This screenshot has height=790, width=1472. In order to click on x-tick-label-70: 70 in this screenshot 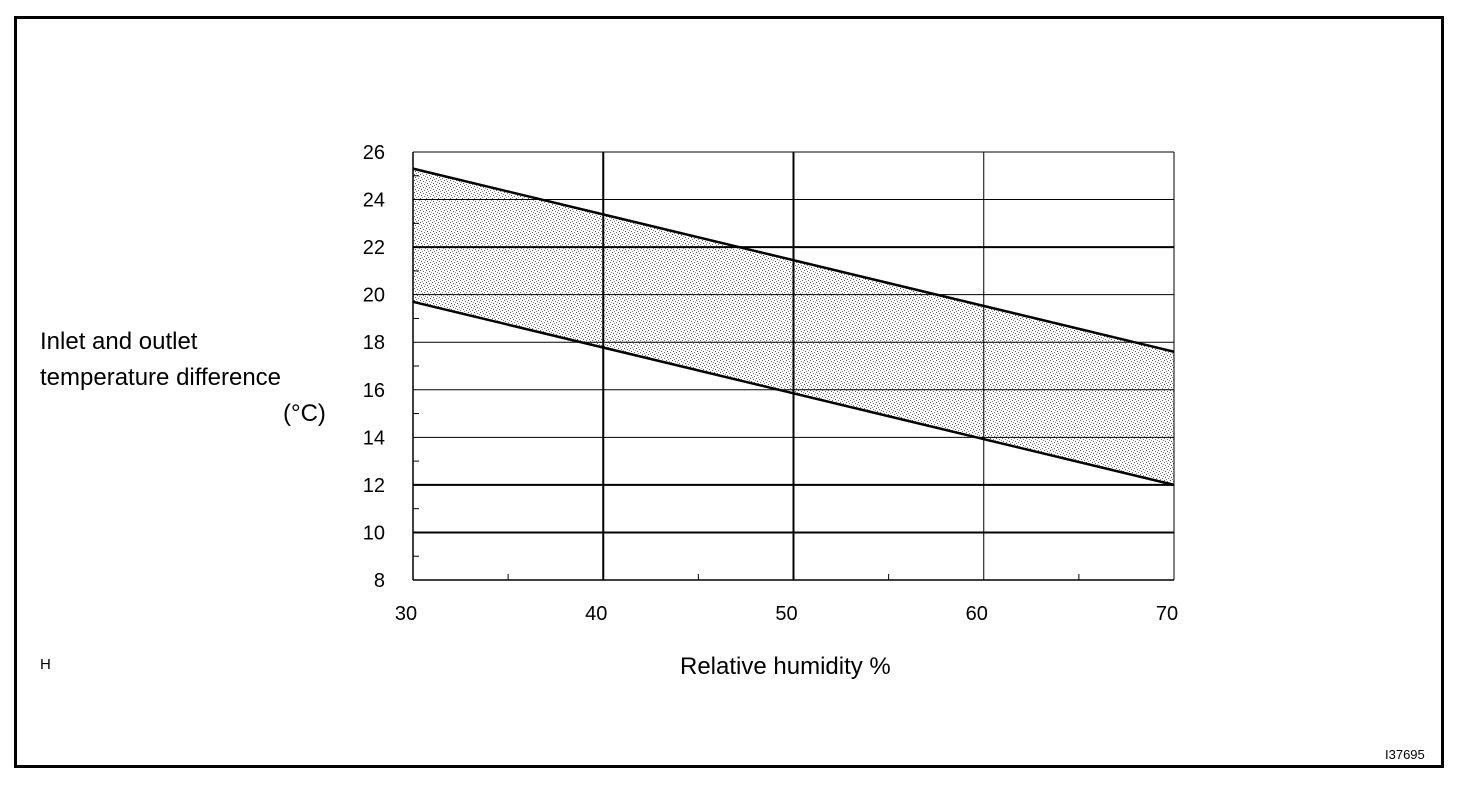, I will do `click(1167, 614)`.